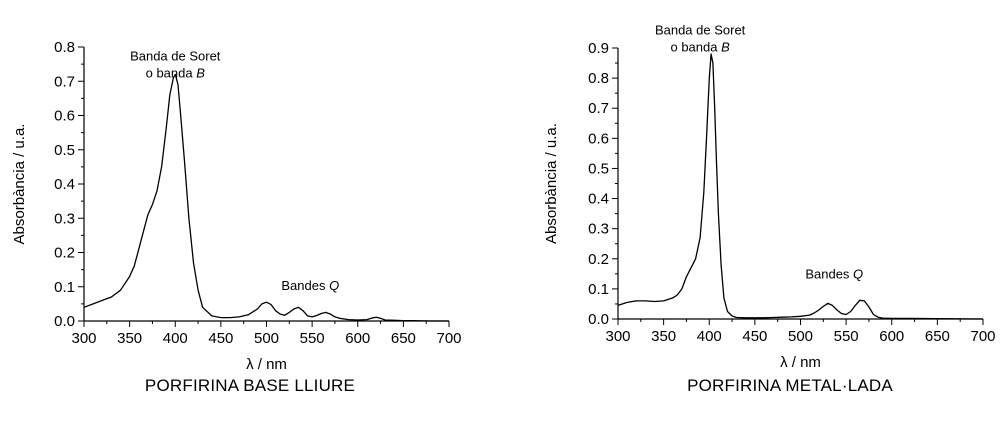 Image resolution: width=1005 pixels, height=423 pixels. What do you see at coordinates (598, 199) in the screenshot?
I see `chart-1-y-tick-label: 0.4` at bounding box center [598, 199].